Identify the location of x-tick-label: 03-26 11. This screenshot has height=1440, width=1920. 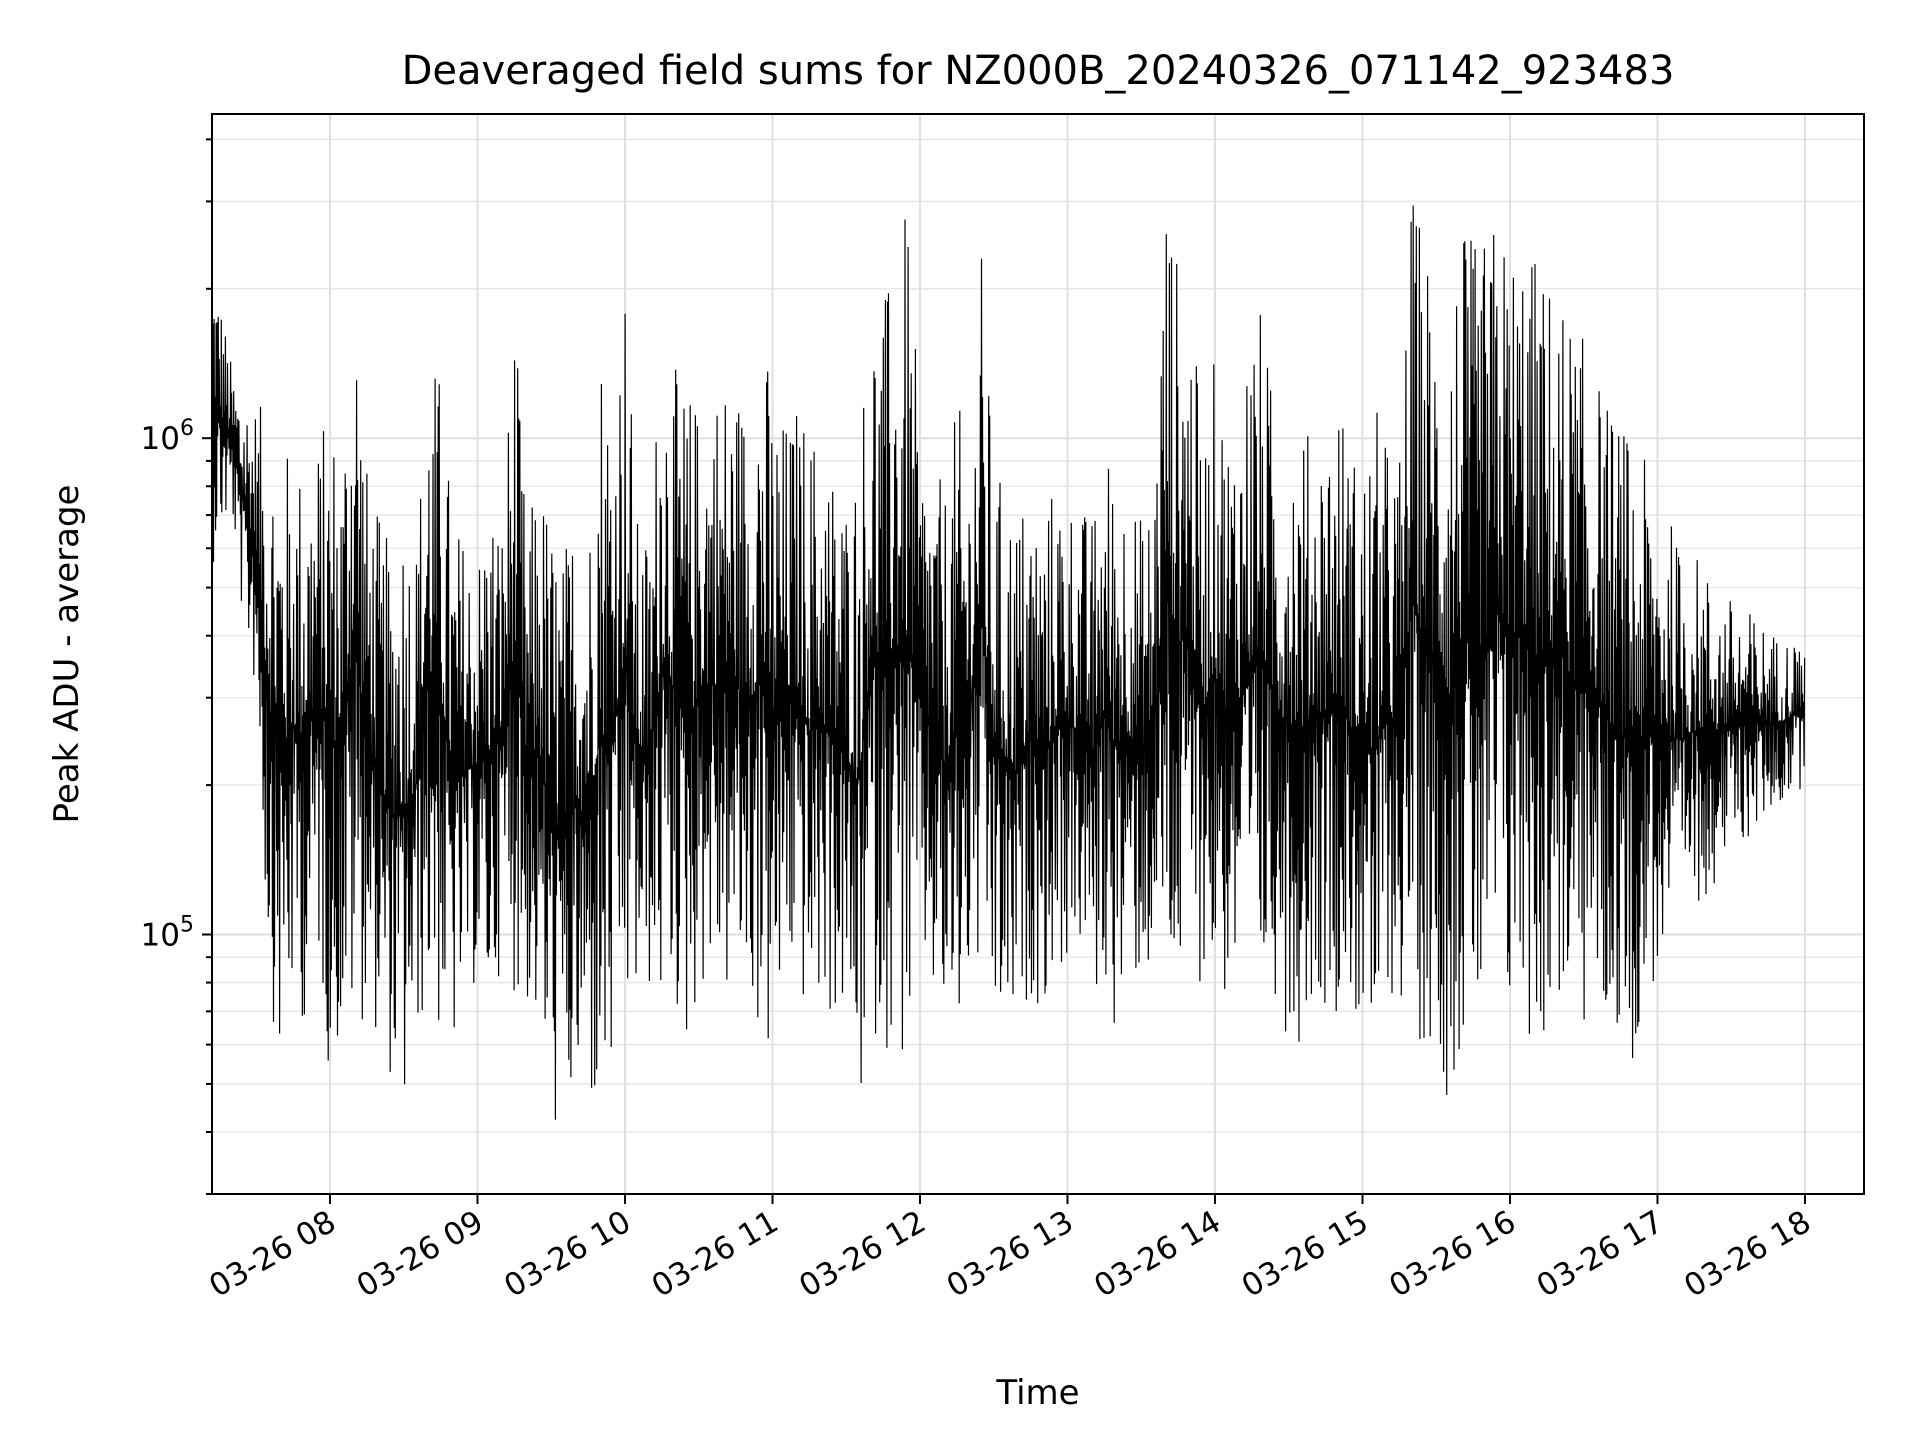
(715, 1254).